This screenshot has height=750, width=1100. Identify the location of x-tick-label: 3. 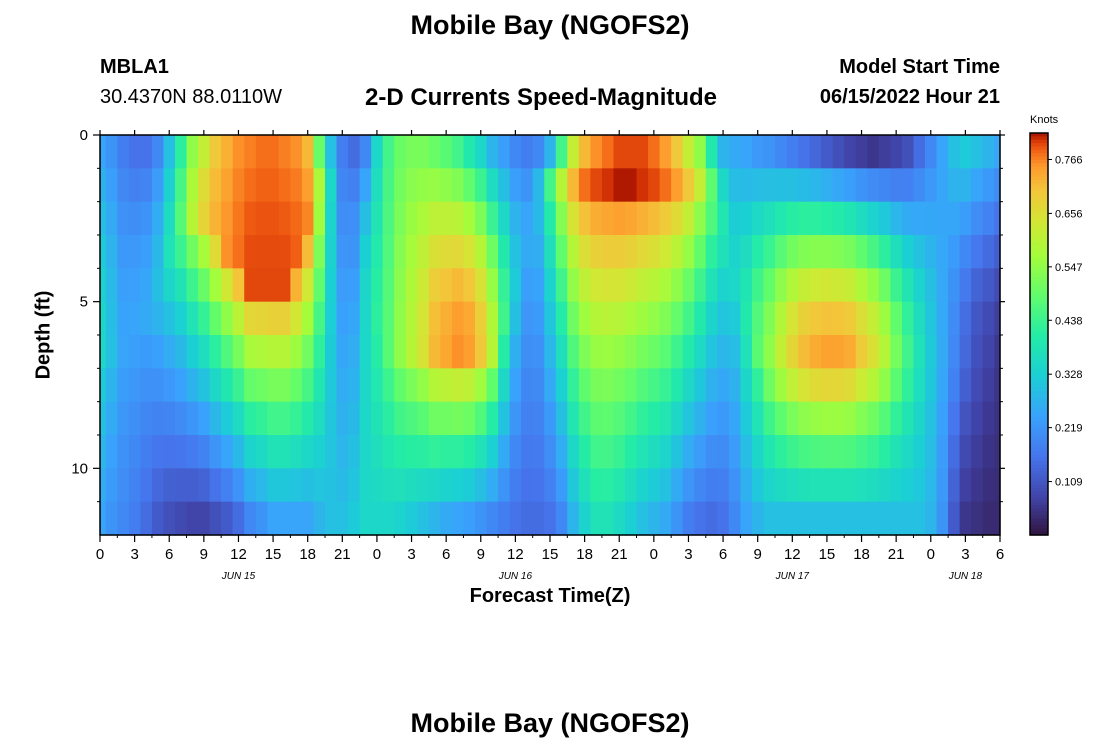
(411, 554).